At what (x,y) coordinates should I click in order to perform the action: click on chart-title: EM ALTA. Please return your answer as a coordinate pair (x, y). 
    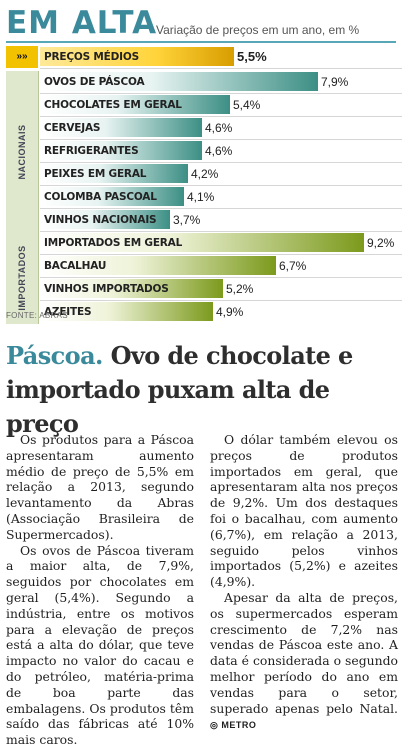
    Looking at the image, I should click on (82, 23).